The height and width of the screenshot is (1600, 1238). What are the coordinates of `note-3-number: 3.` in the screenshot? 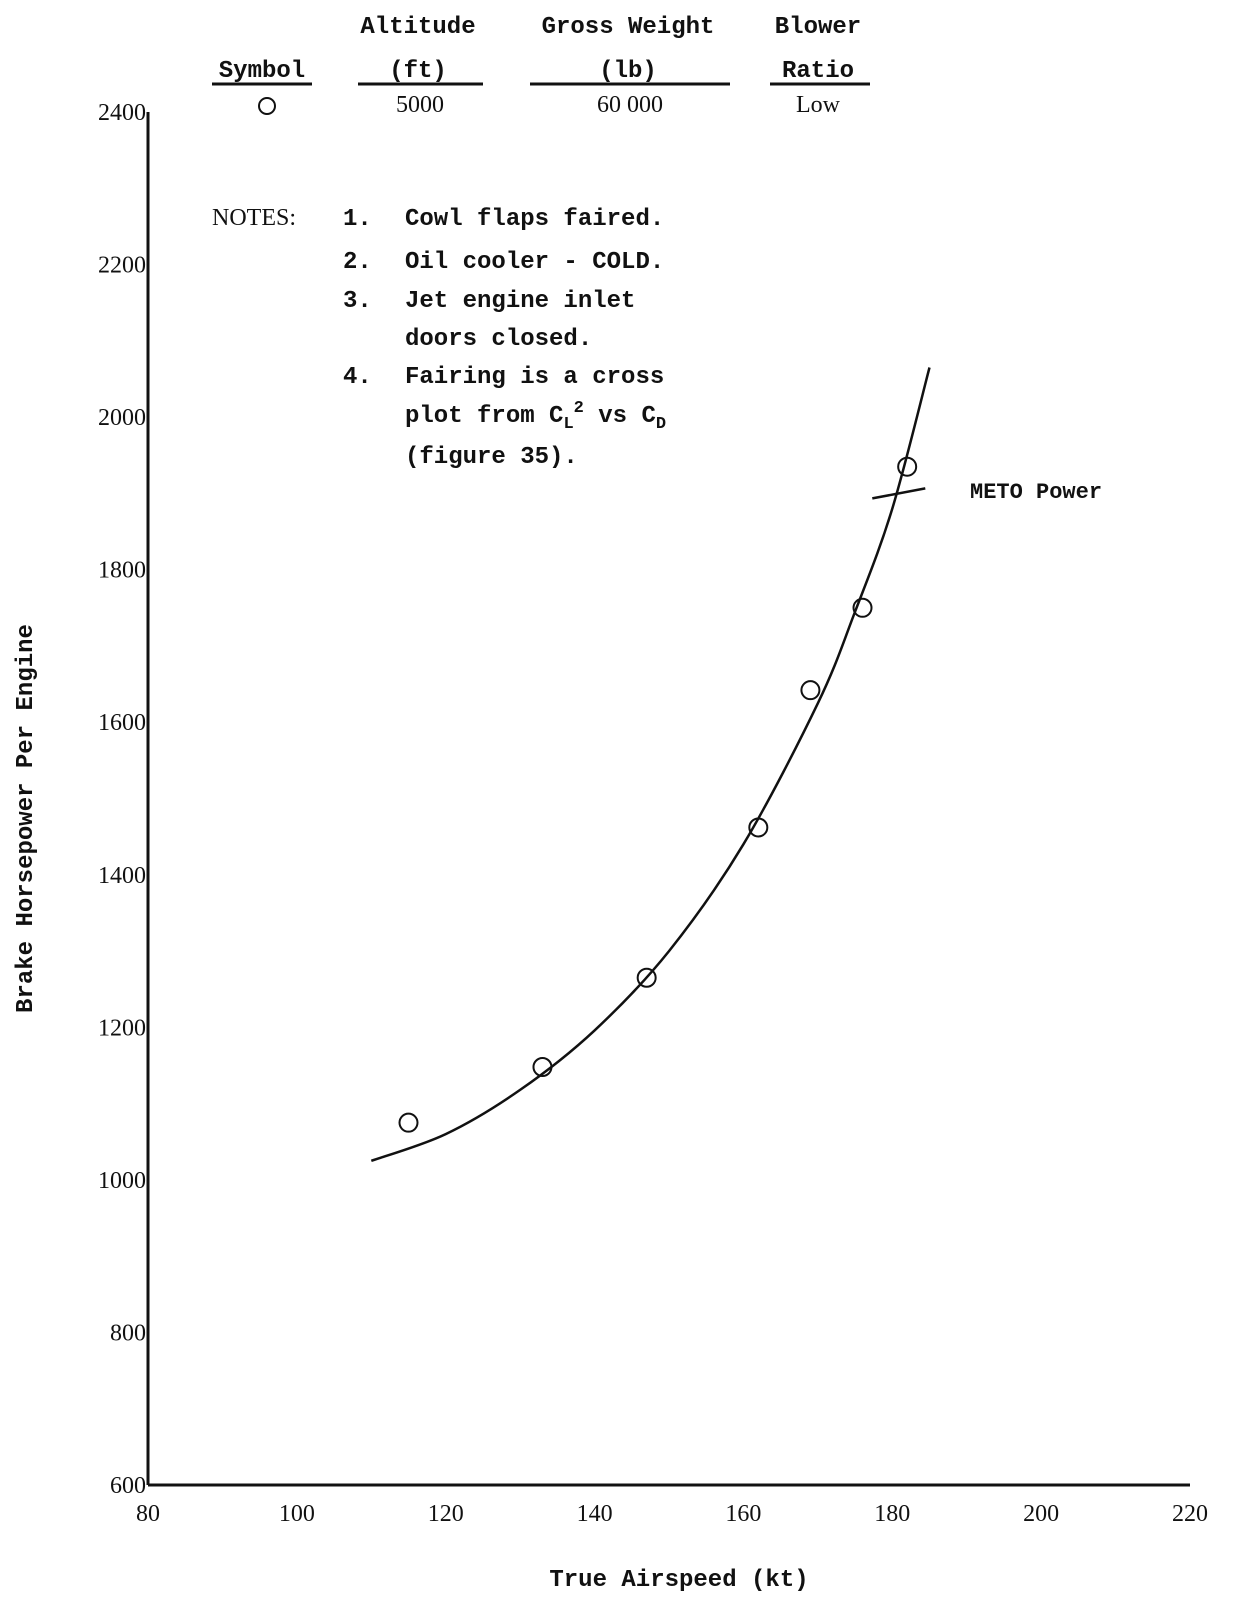 It's located at (357, 301).